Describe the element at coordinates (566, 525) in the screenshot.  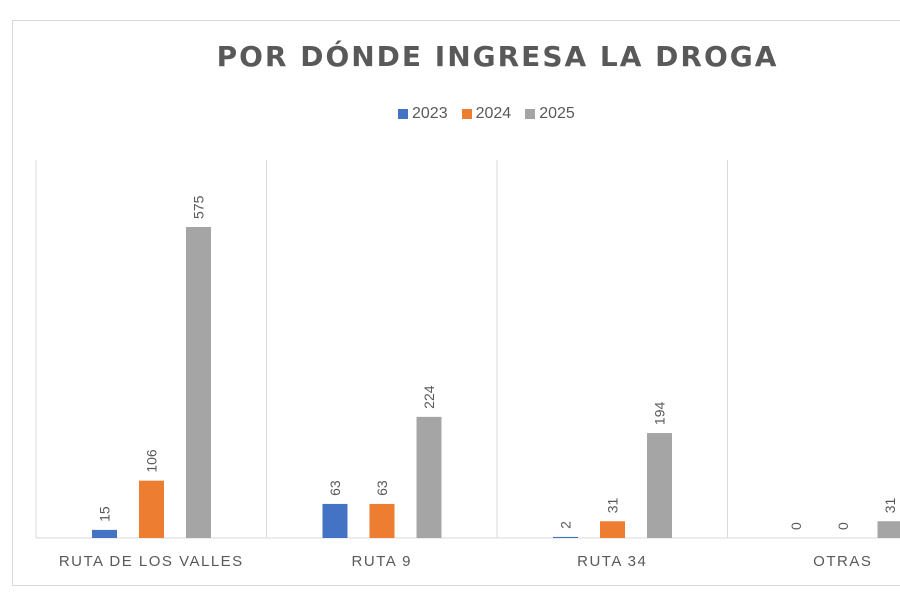
I see `data-label: 2` at that location.